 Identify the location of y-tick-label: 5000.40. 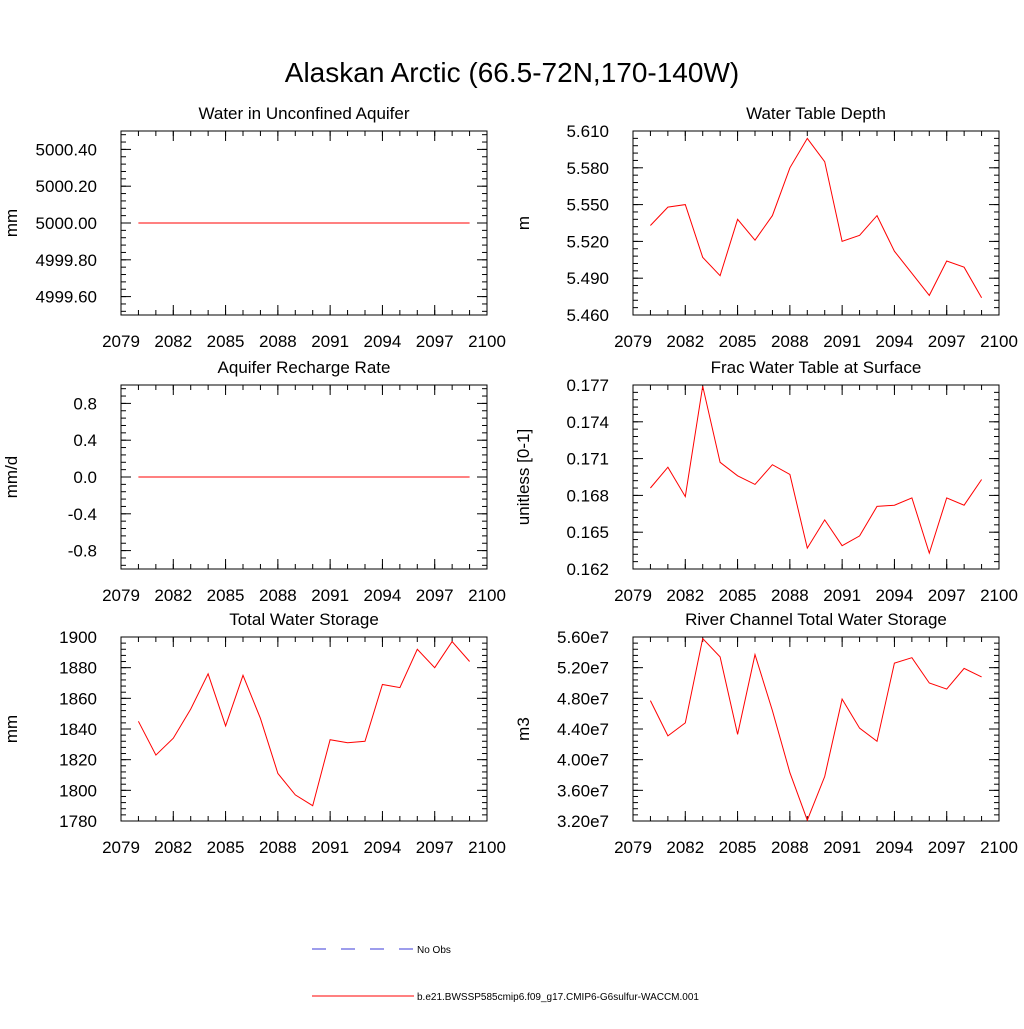
(66, 149).